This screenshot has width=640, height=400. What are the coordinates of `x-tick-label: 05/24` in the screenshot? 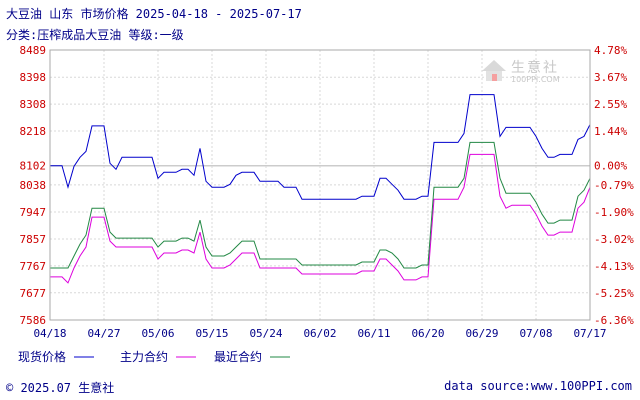 It's located at (265, 333).